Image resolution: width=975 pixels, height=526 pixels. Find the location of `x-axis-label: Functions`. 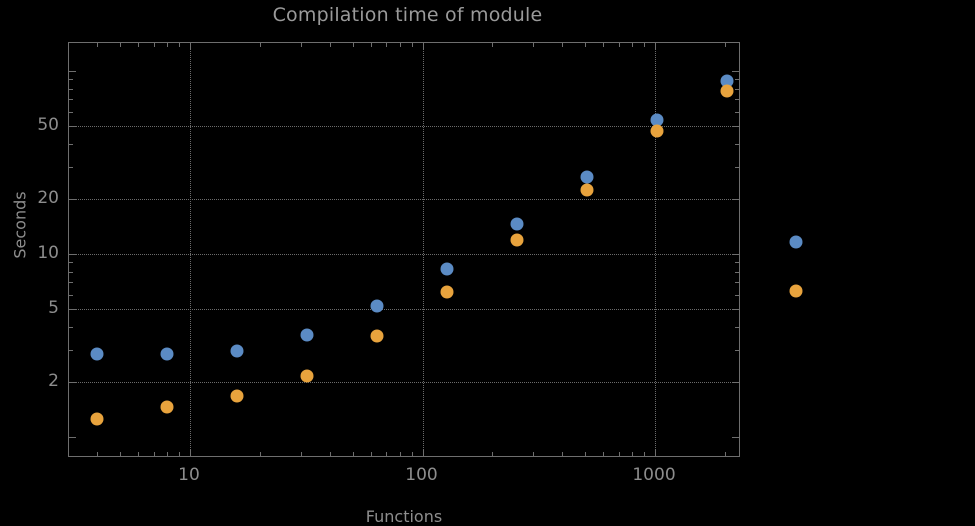

x-axis-label: Functions is located at coordinates (404, 516).